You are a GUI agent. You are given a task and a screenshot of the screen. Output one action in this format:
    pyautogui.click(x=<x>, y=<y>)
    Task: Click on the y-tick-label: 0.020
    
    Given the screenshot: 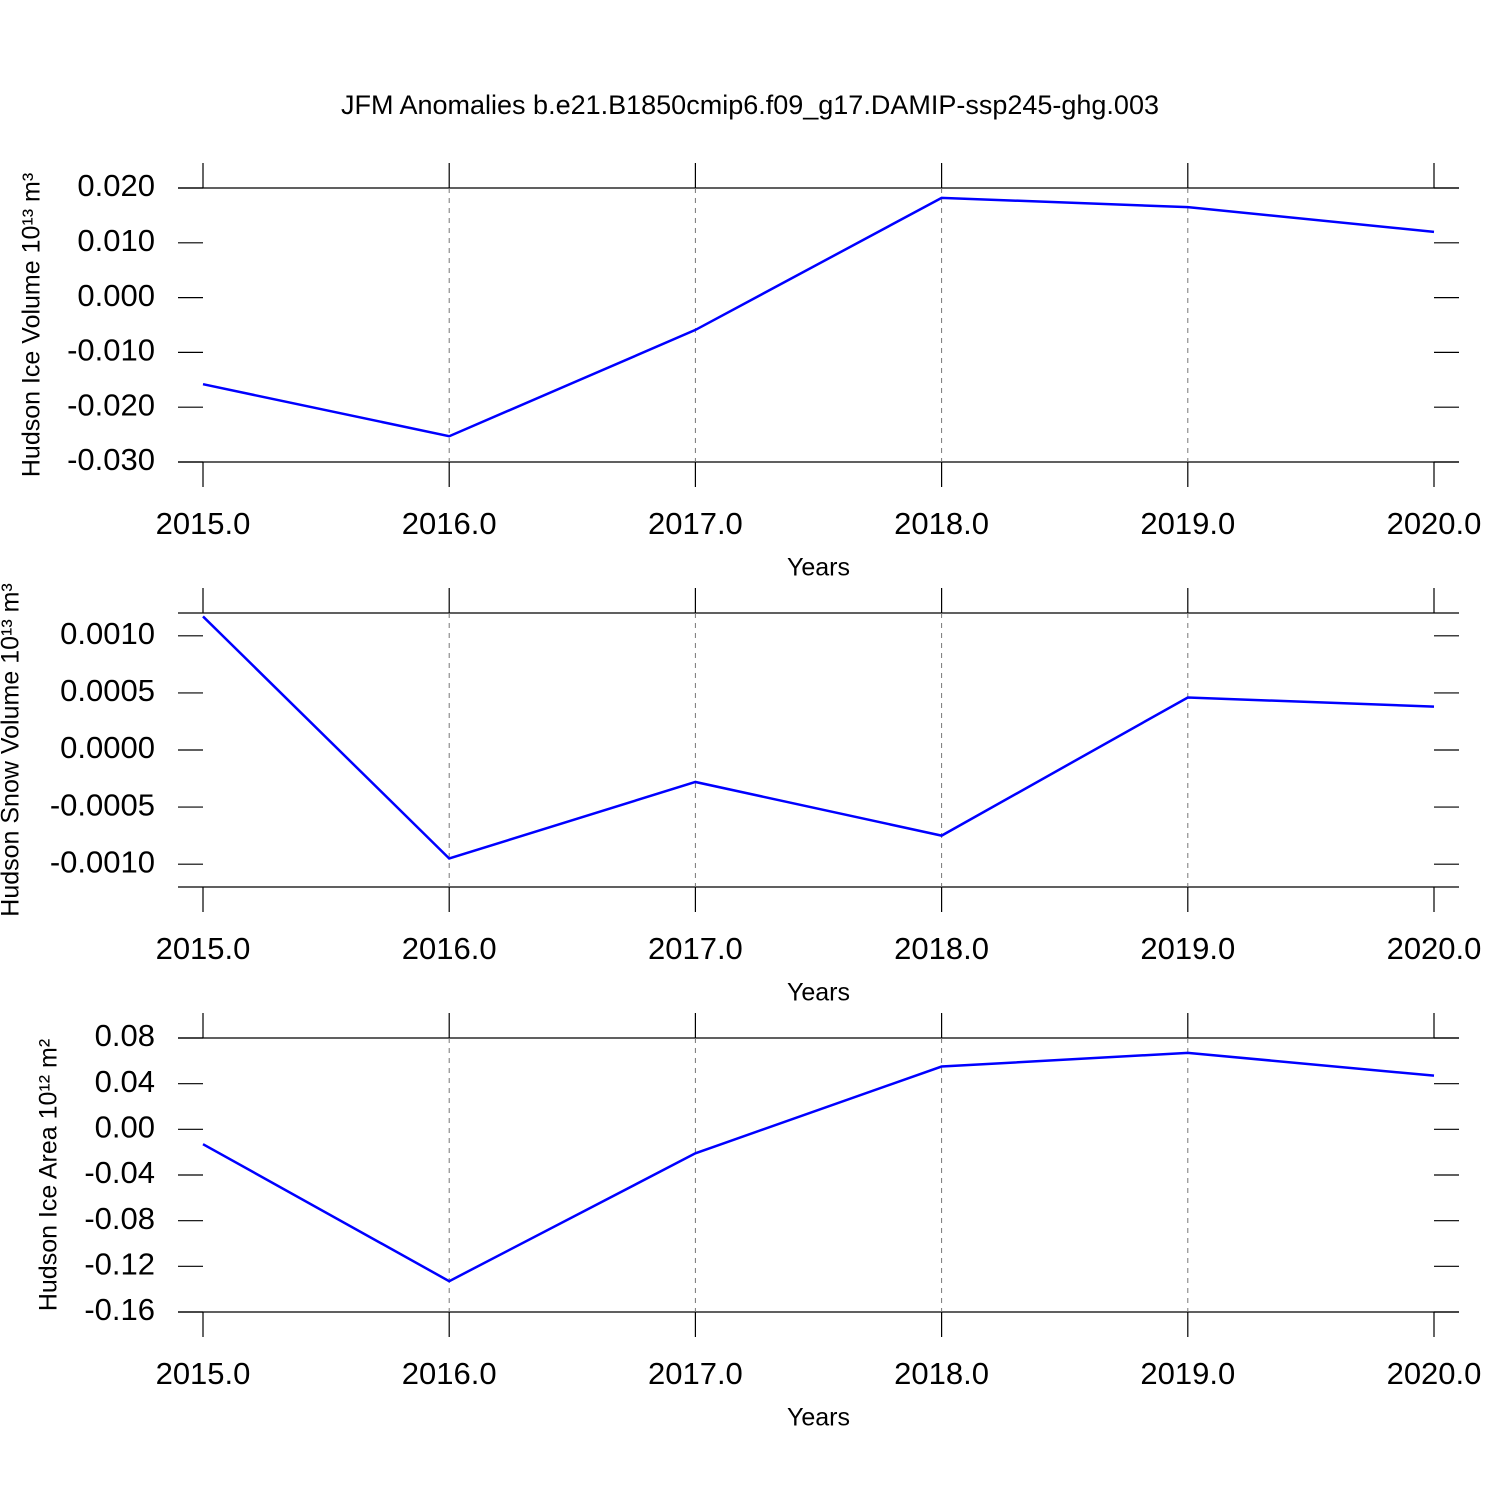 What is the action you would take?
    pyautogui.click(x=116, y=185)
    